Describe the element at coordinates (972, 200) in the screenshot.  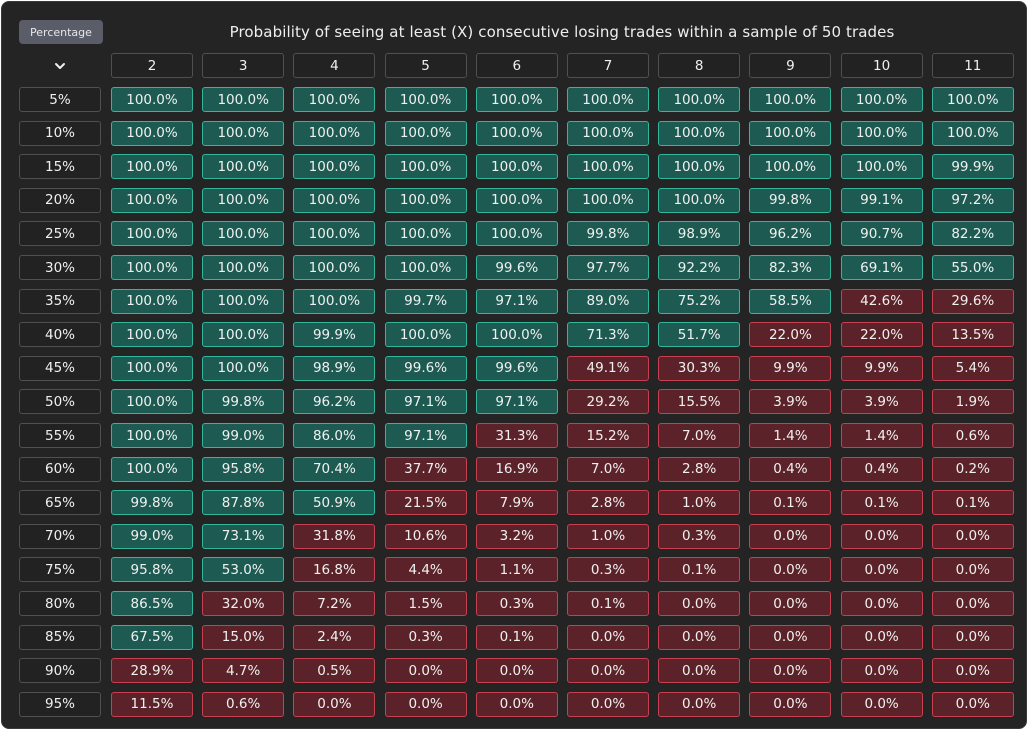
I see `heatmap-cell: 97.2%` at that location.